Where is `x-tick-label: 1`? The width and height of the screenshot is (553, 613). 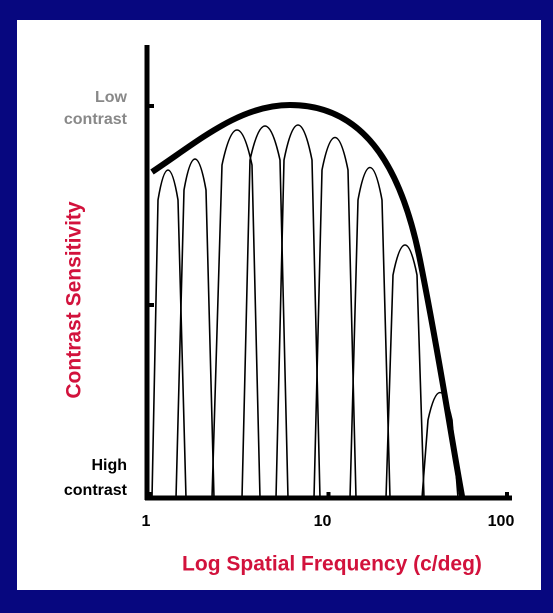 x-tick-label: 1 is located at coordinates (146, 521).